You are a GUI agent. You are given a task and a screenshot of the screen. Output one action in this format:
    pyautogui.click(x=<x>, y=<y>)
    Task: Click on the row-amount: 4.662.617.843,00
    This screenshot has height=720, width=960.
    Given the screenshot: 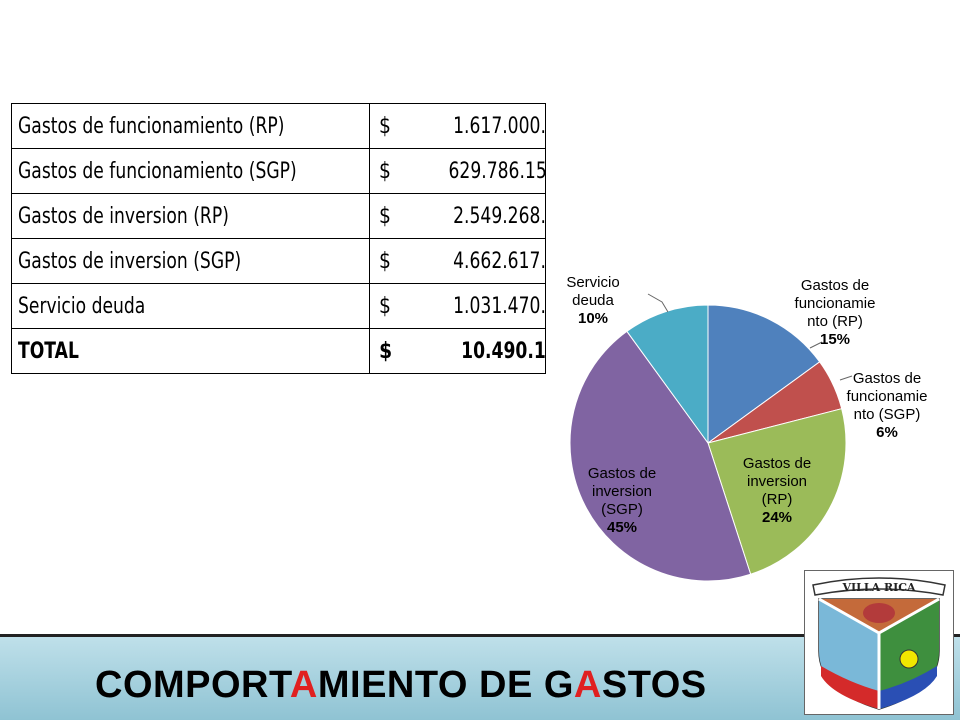 What is the action you would take?
    pyautogui.click(x=499, y=261)
    